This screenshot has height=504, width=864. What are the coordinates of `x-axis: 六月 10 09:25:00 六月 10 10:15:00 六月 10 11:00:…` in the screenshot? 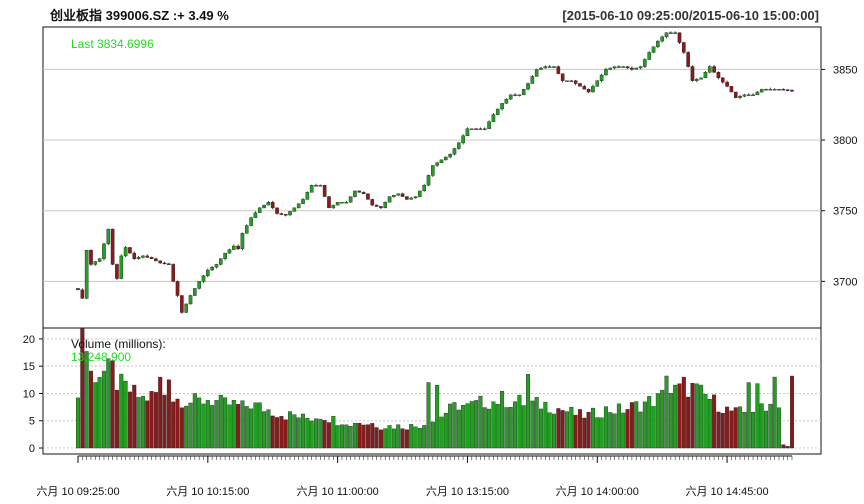 It's located at (414, 476).